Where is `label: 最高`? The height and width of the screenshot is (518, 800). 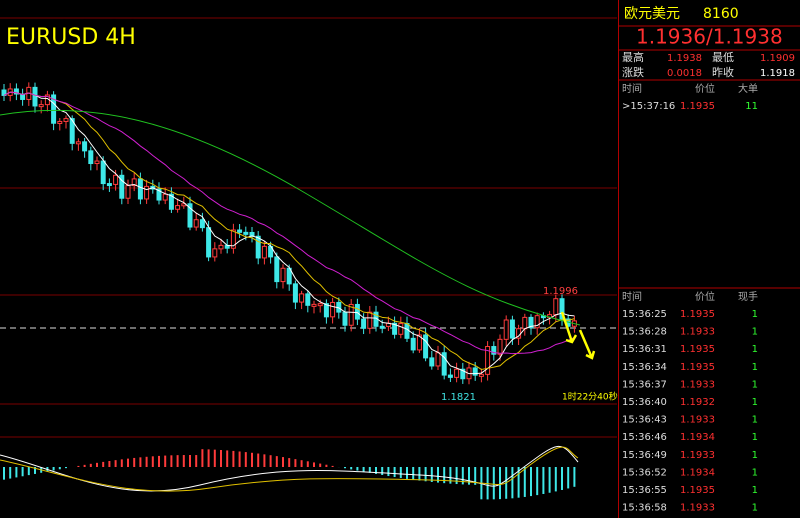
label: 最高 is located at coordinates (633, 57).